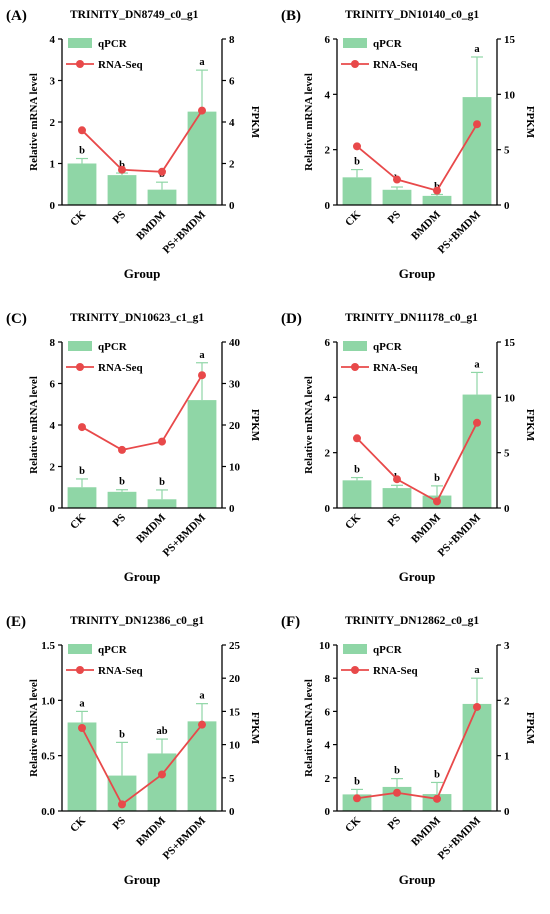  I want to click on y2-tick-label: 30, so click(235, 385).